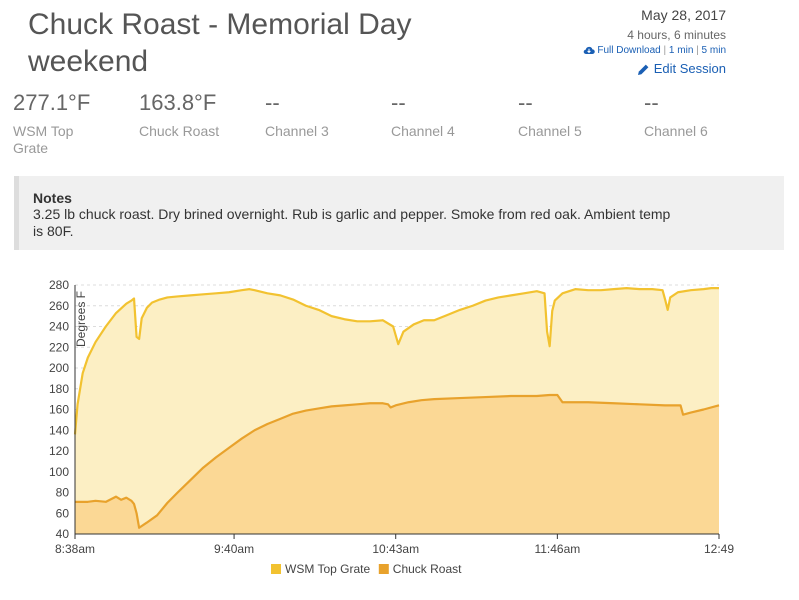 This screenshot has width=799, height=600. I want to click on legend-label-0: WSM Top Grate, so click(327, 569).